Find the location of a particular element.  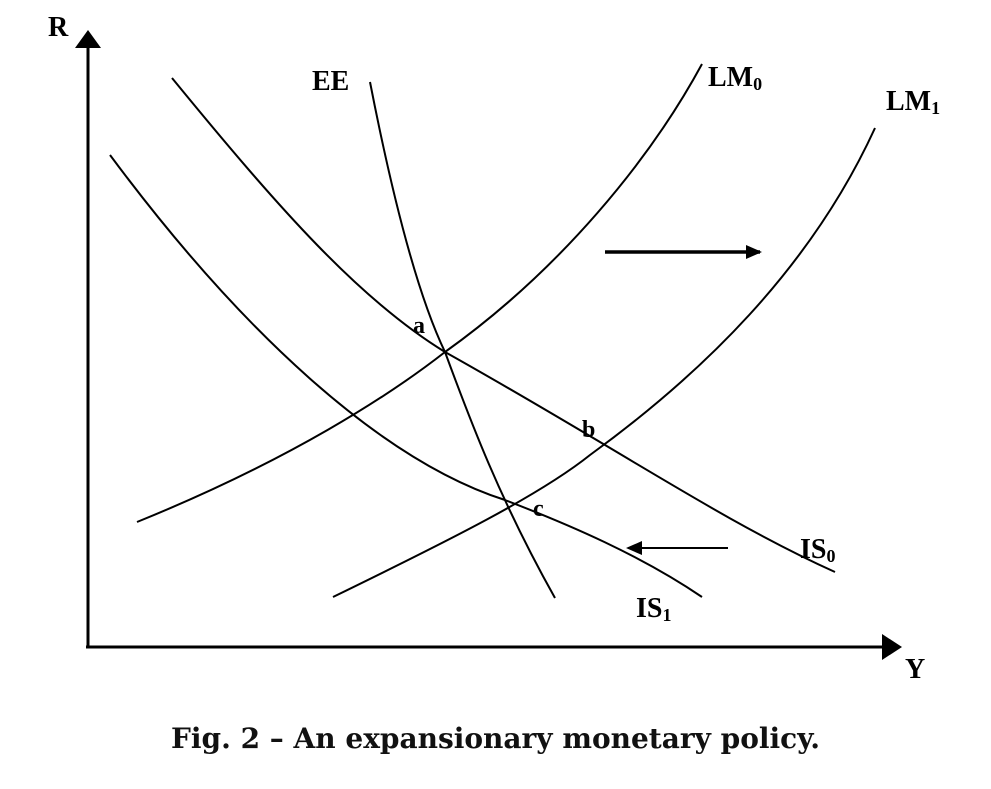

ee-curve-label: EE is located at coordinates (330, 81).